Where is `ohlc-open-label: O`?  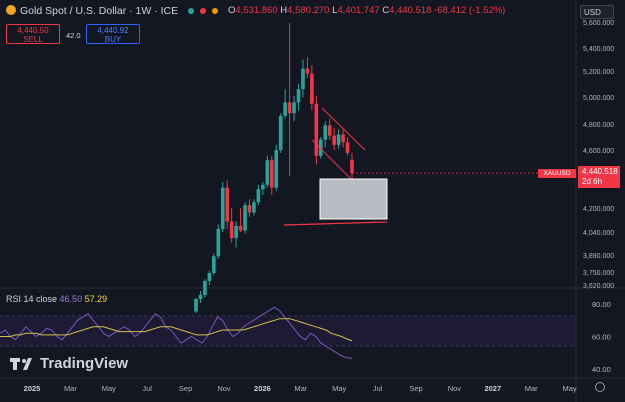
ohlc-open-label: O is located at coordinates (232, 10).